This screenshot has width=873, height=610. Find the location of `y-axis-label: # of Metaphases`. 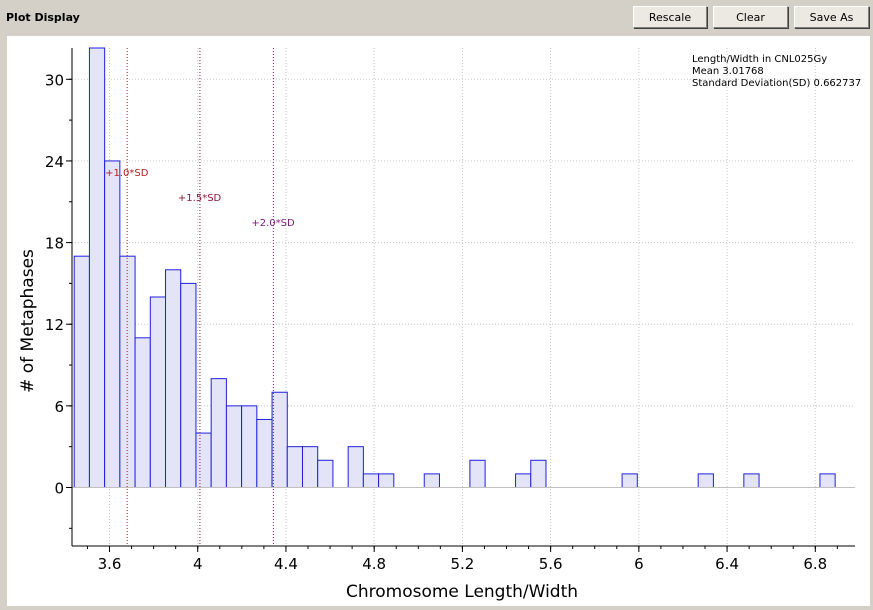

y-axis-label: # of Metaphases is located at coordinates (28, 321).